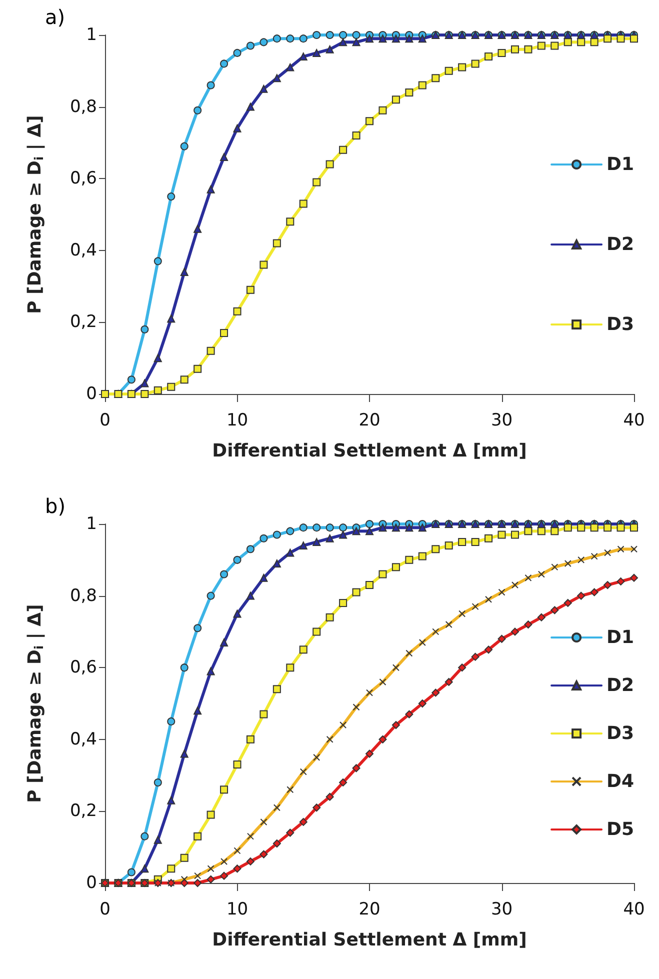 Image resolution: width=659 pixels, height=979 pixels. I want to click on y-axis-title: P [Damage ≥ Di | Δ], so click(35, 214).